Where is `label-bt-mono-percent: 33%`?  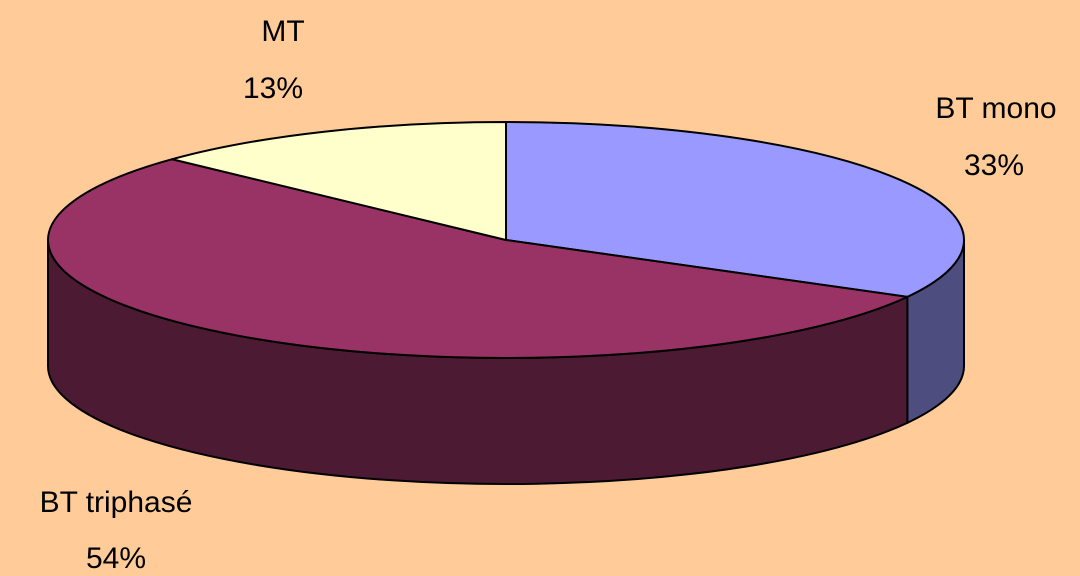 label-bt-mono-percent: 33% is located at coordinates (994, 165).